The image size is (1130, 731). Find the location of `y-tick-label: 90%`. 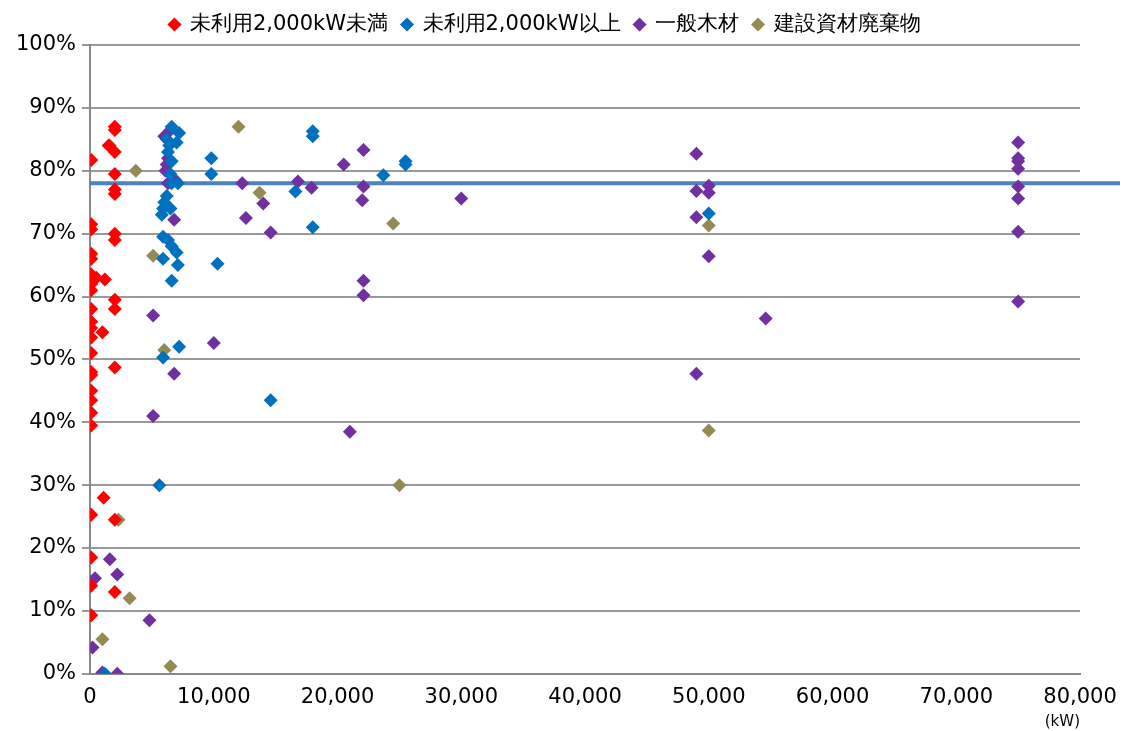

y-tick-label: 90% is located at coordinates (53, 106).